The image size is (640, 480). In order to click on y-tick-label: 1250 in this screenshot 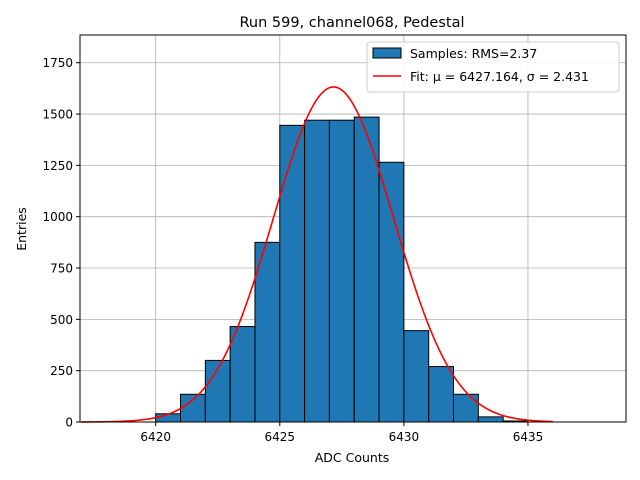, I will do `click(57, 166)`.